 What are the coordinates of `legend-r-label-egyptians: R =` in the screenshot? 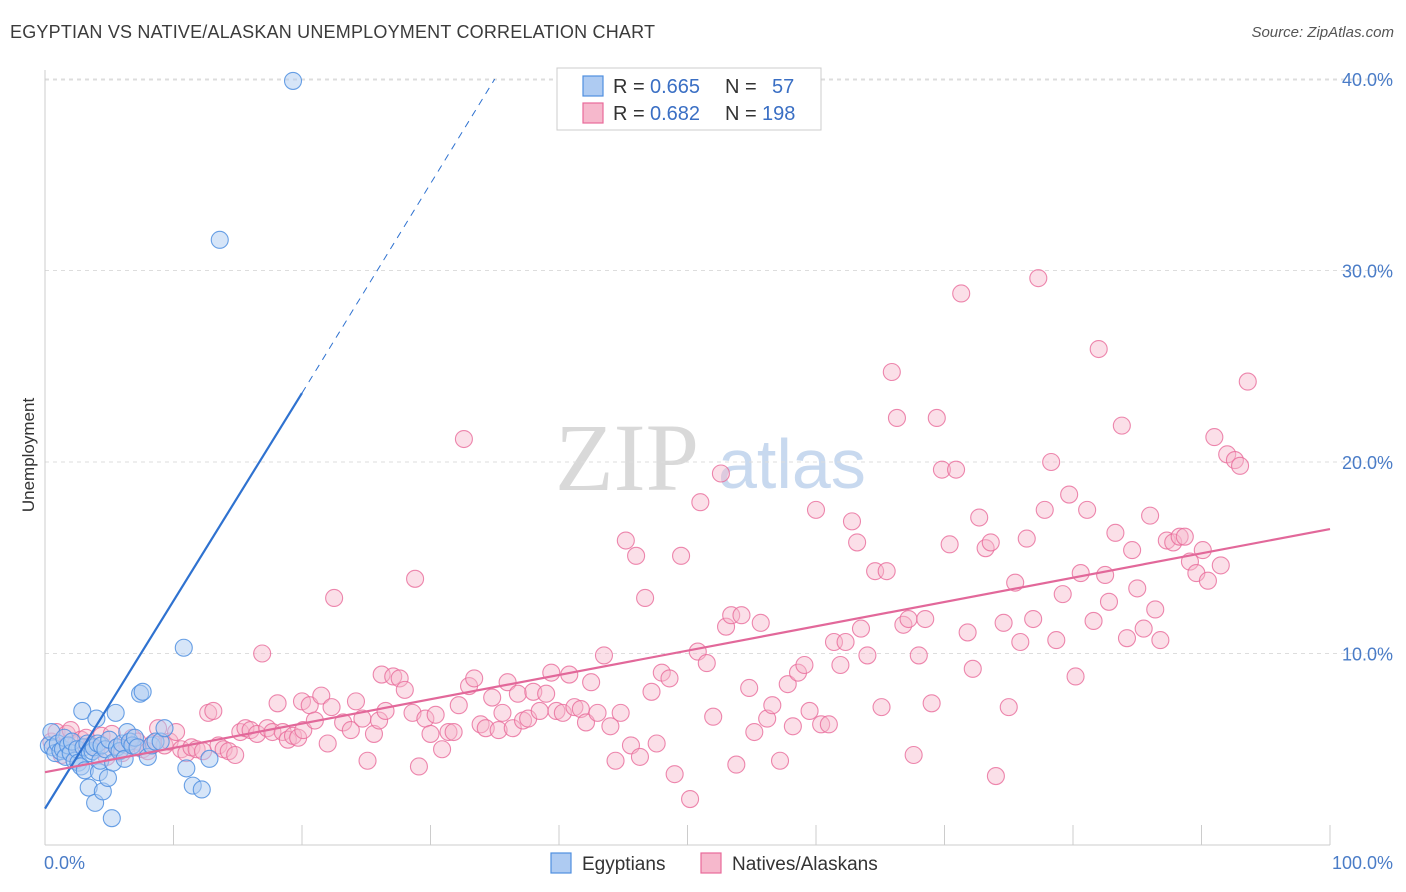 It's located at (629, 87).